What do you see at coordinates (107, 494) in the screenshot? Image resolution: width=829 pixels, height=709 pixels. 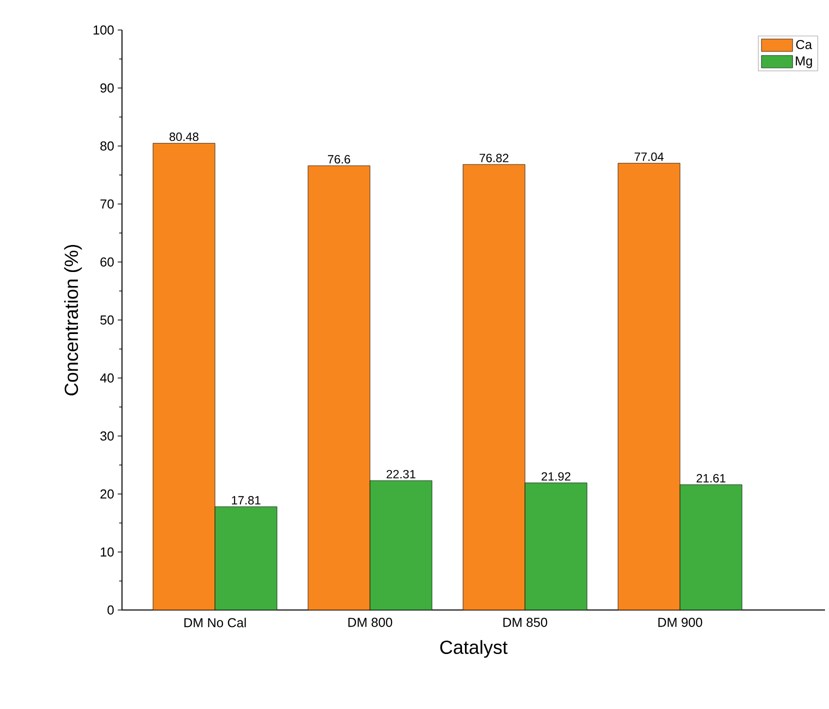 I see `y-tick-label: 20` at bounding box center [107, 494].